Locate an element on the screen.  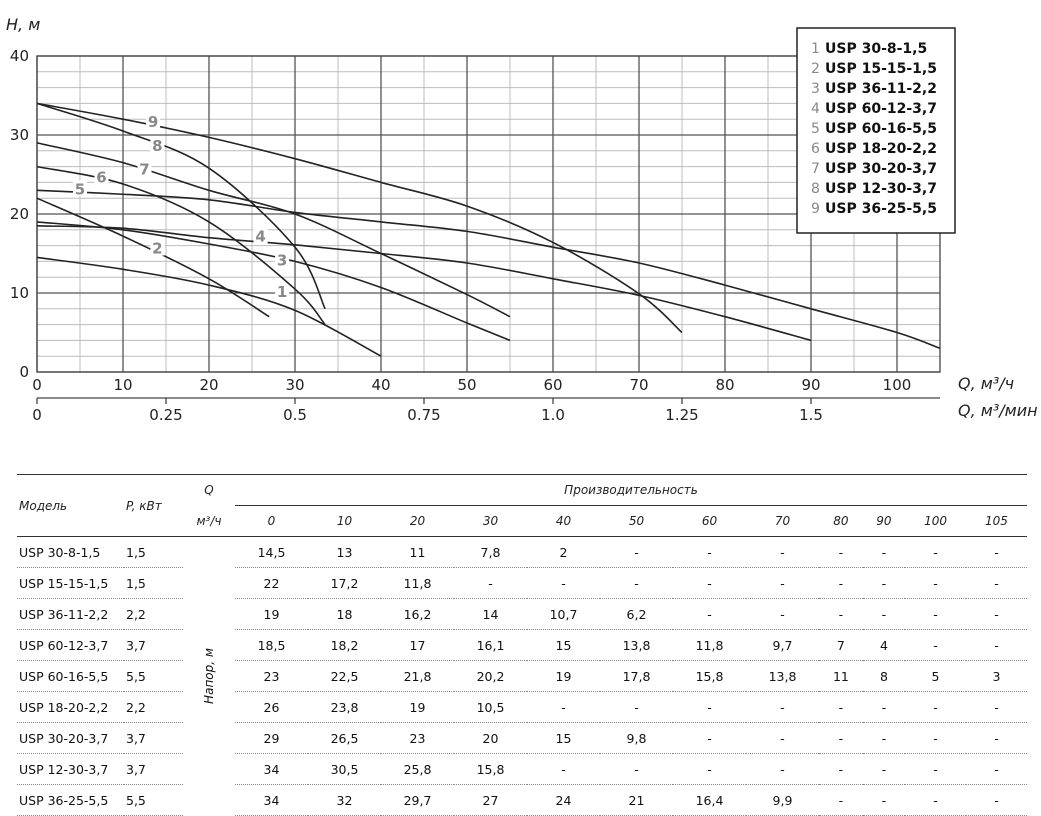
legend-number-6: 6 is located at coordinates (815, 149).